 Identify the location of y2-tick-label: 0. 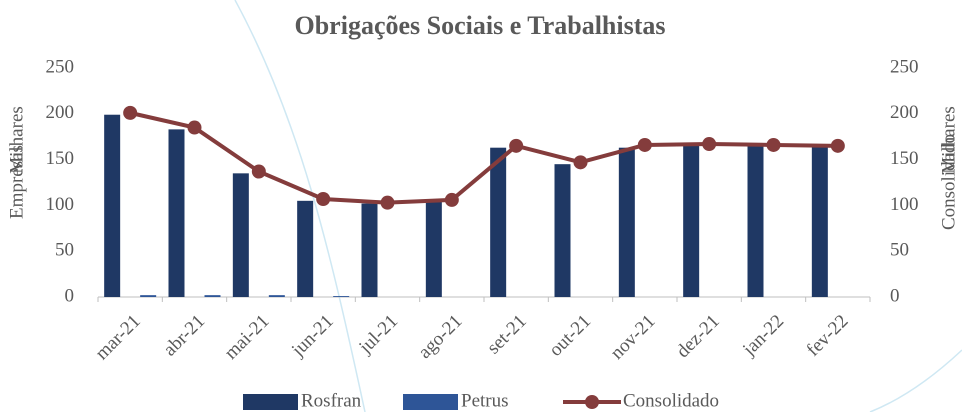
(895, 295).